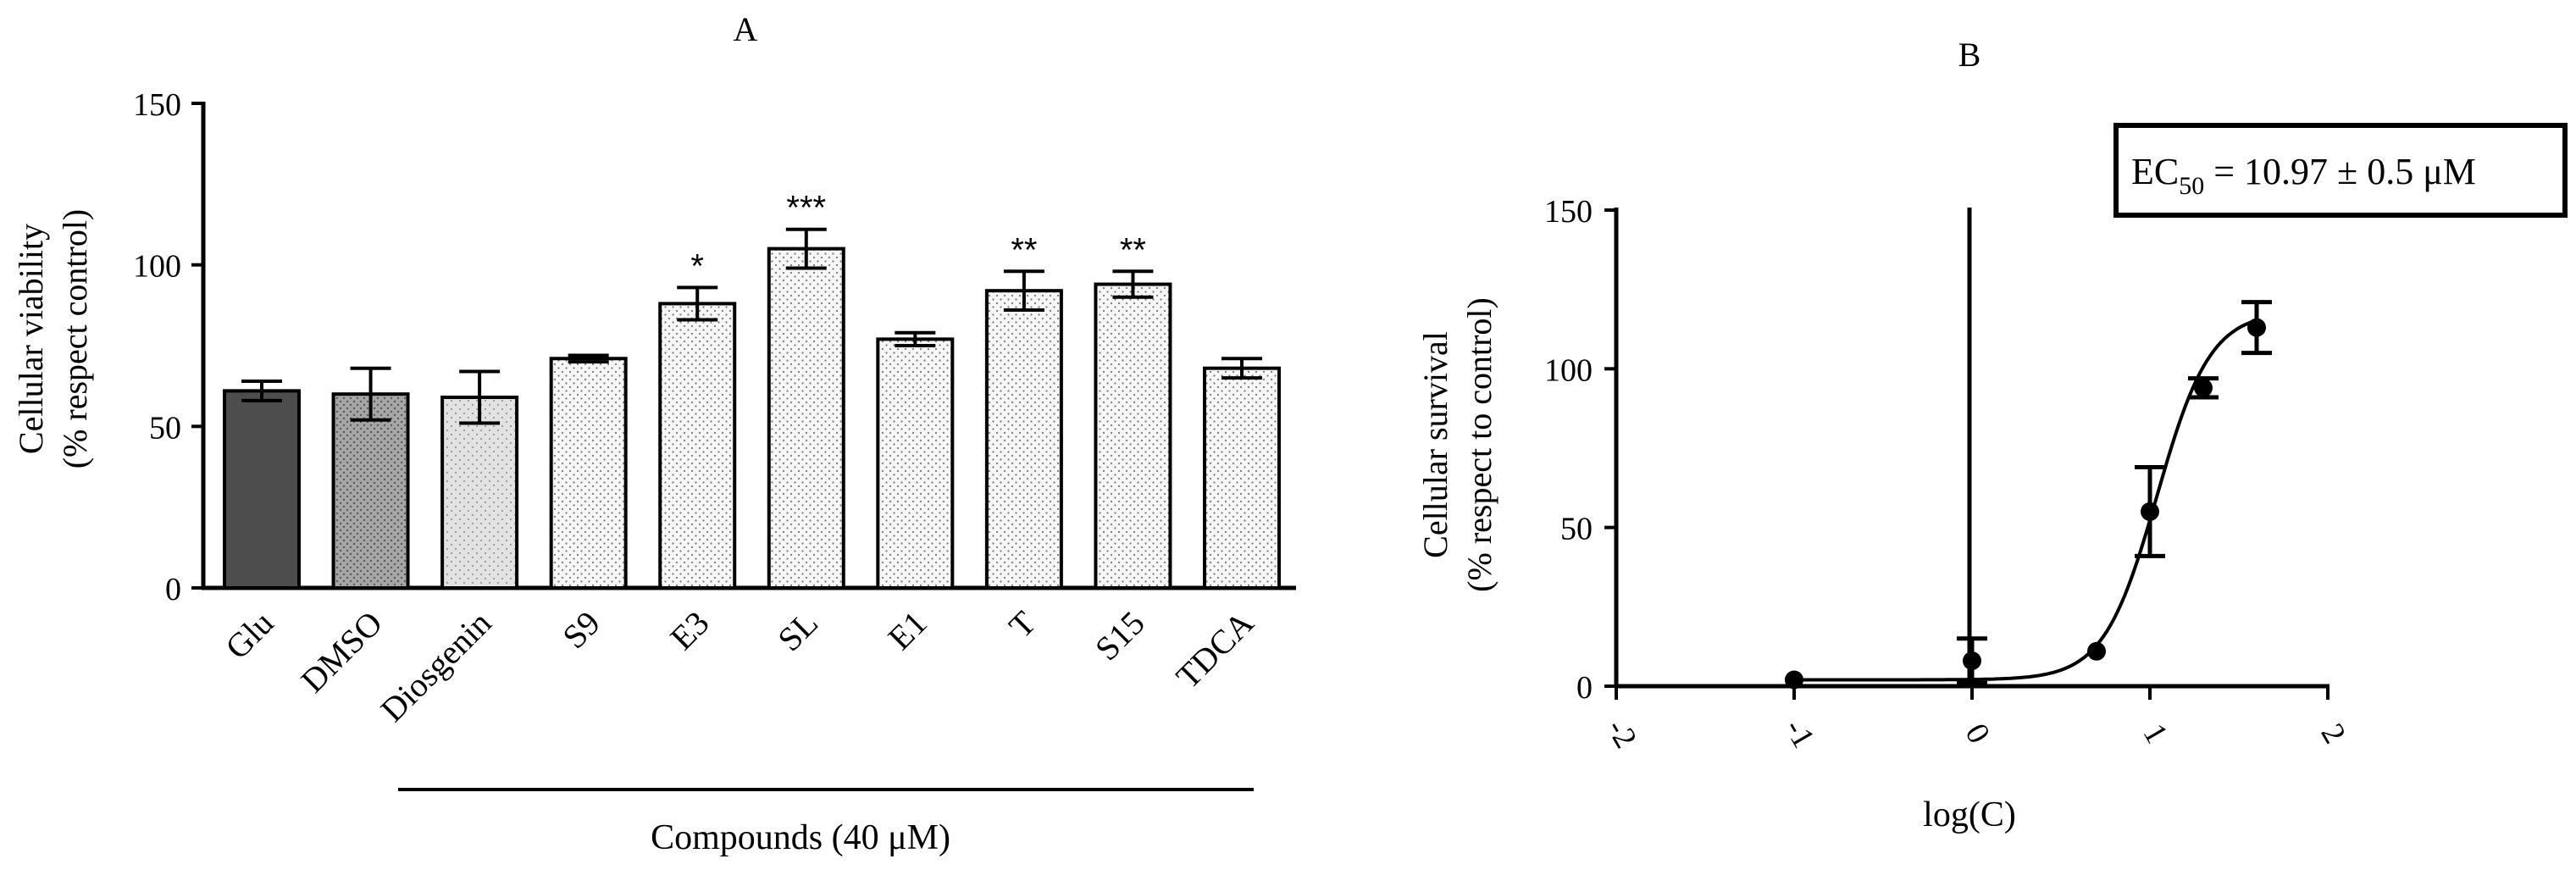 This screenshot has height=870, width=2576. What do you see at coordinates (1120, 636) in the screenshot?
I see `category-label: S15` at bounding box center [1120, 636].